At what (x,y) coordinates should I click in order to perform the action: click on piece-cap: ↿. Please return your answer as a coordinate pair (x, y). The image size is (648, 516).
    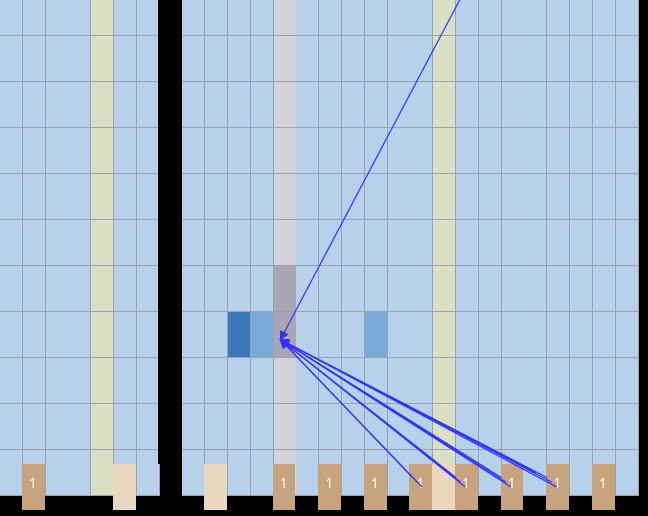
    Looking at the image, I should click on (329, 487).